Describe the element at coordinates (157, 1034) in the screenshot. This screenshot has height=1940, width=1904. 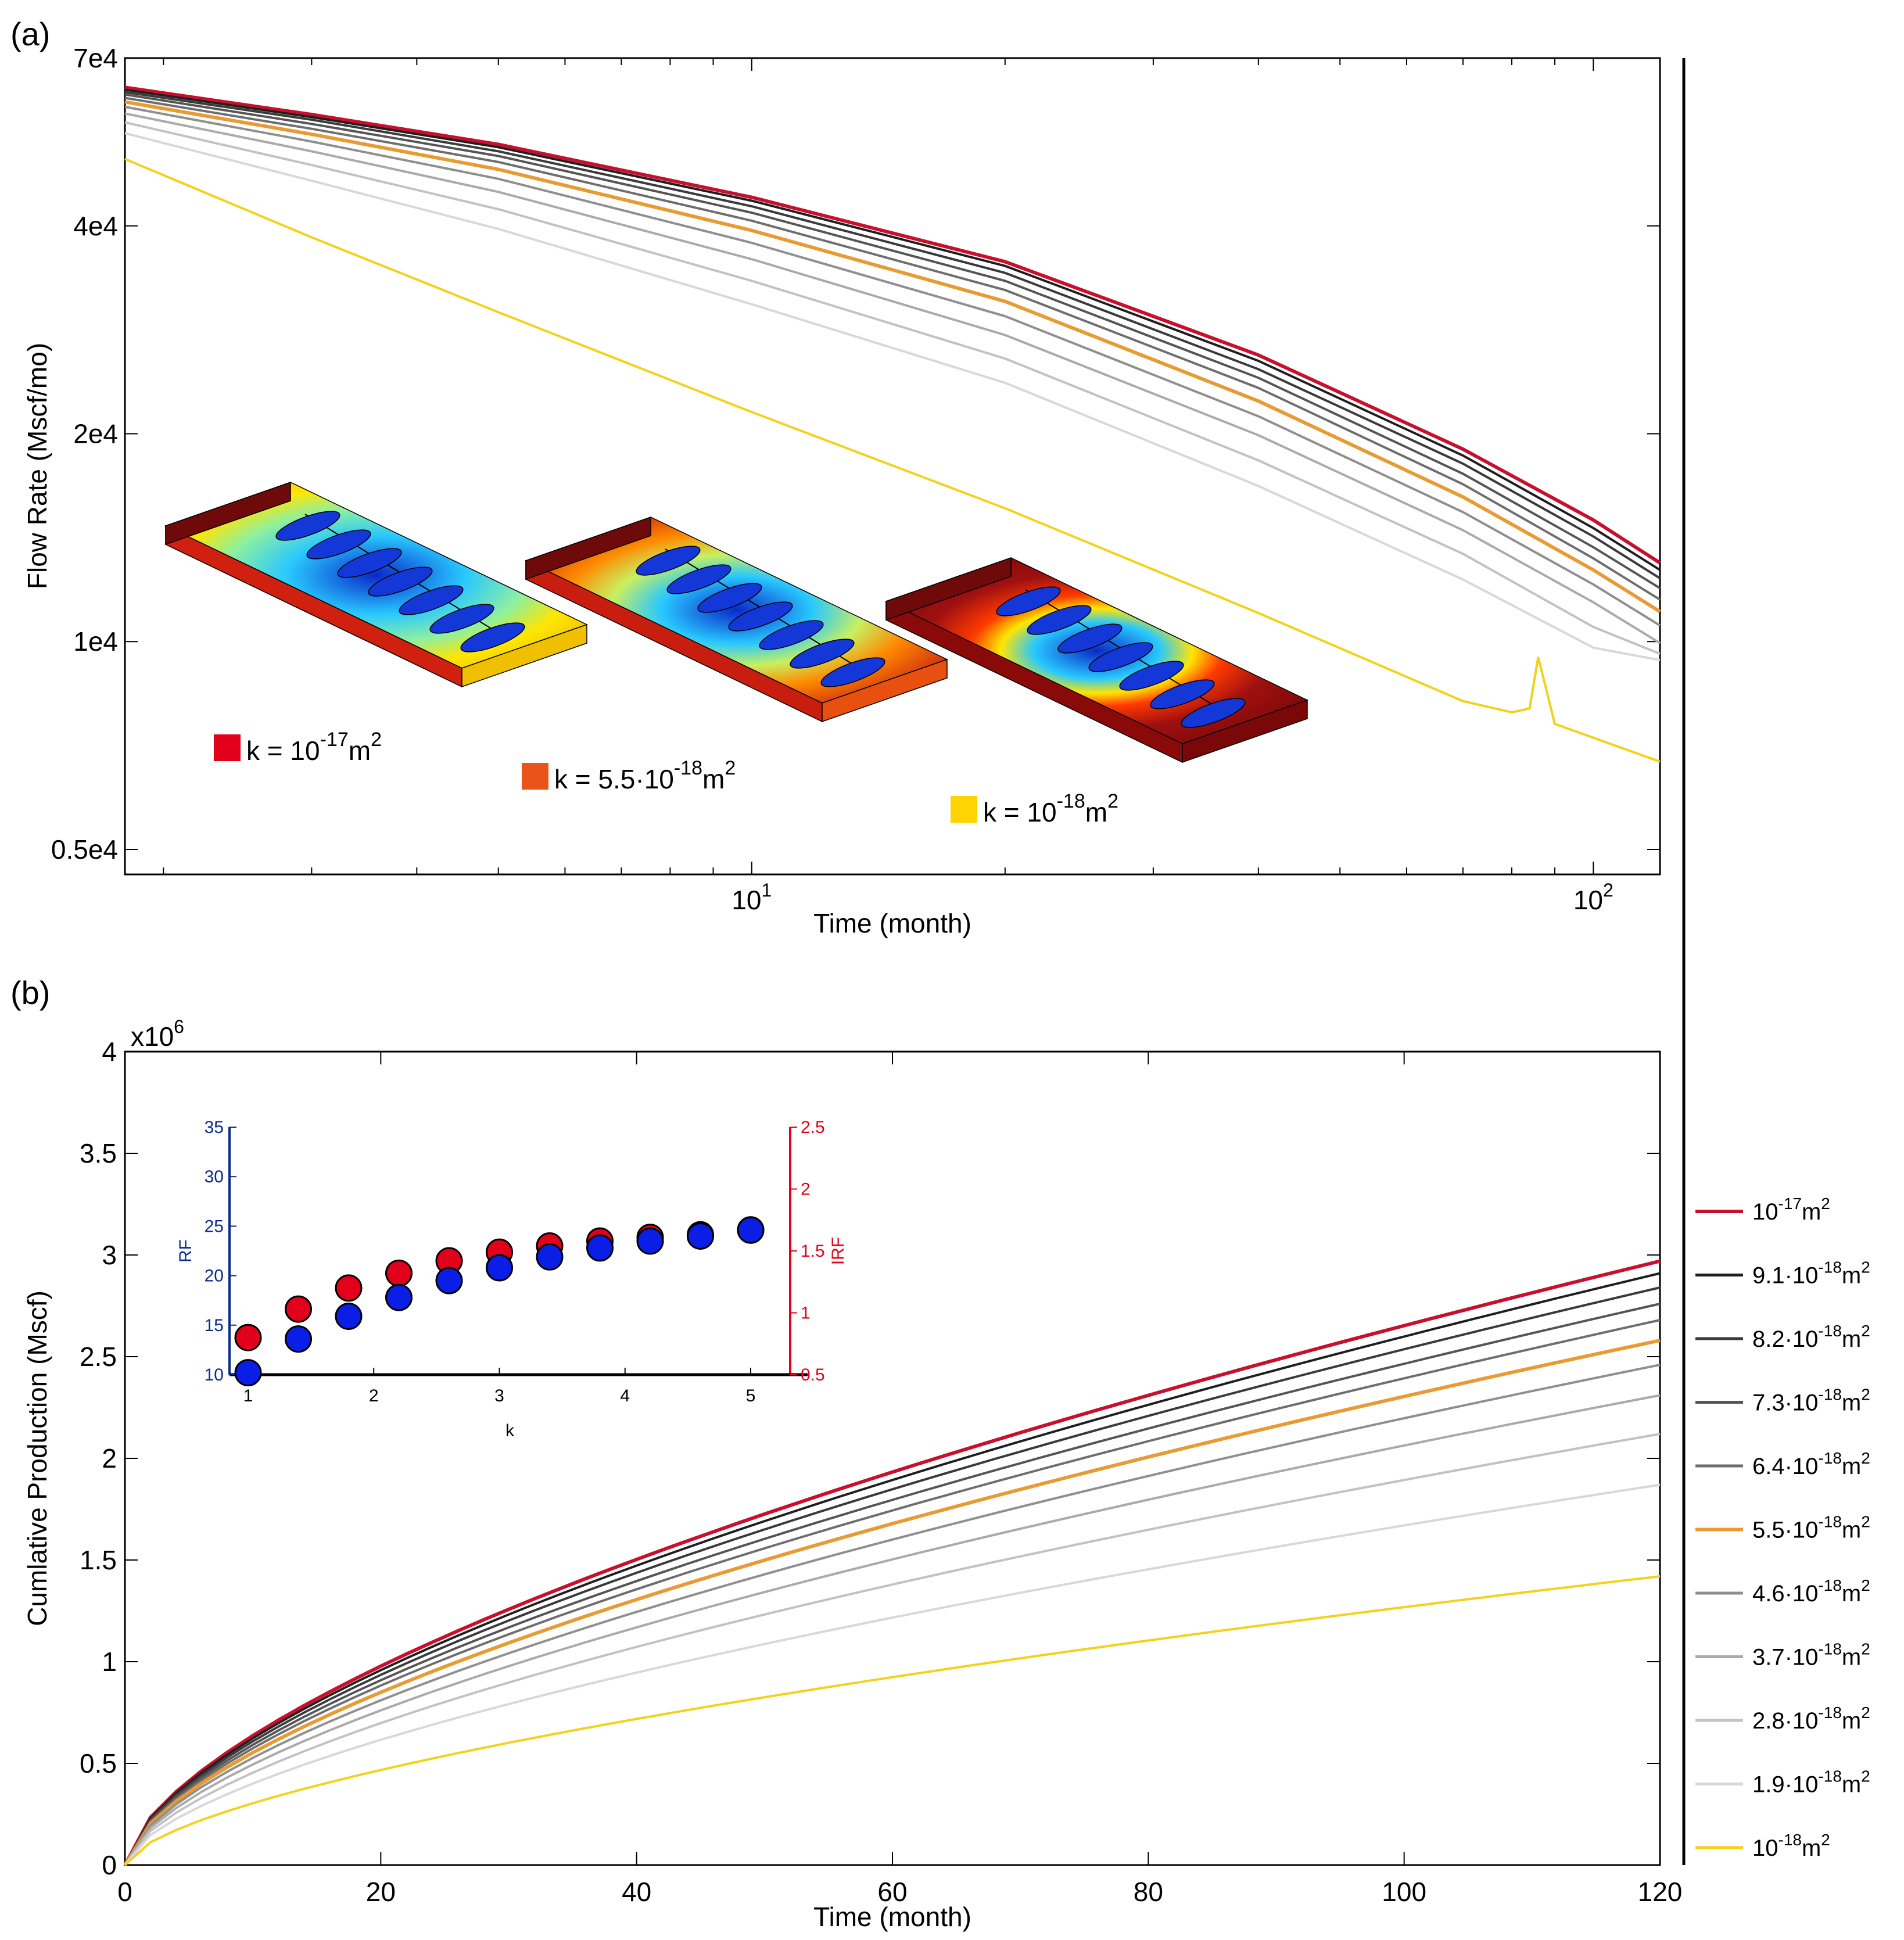
I see `y-multiplier: x106` at that location.